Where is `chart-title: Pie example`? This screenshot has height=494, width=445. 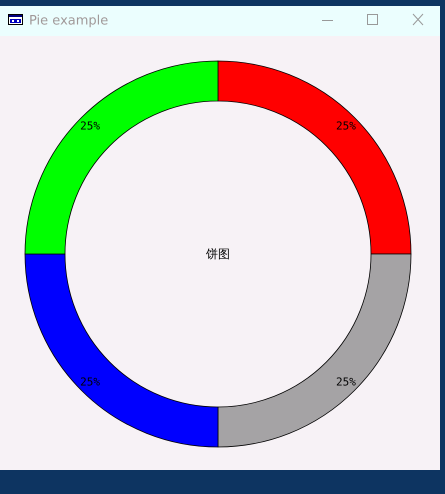 chart-title: Pie example is located at coordinates (68, 21).